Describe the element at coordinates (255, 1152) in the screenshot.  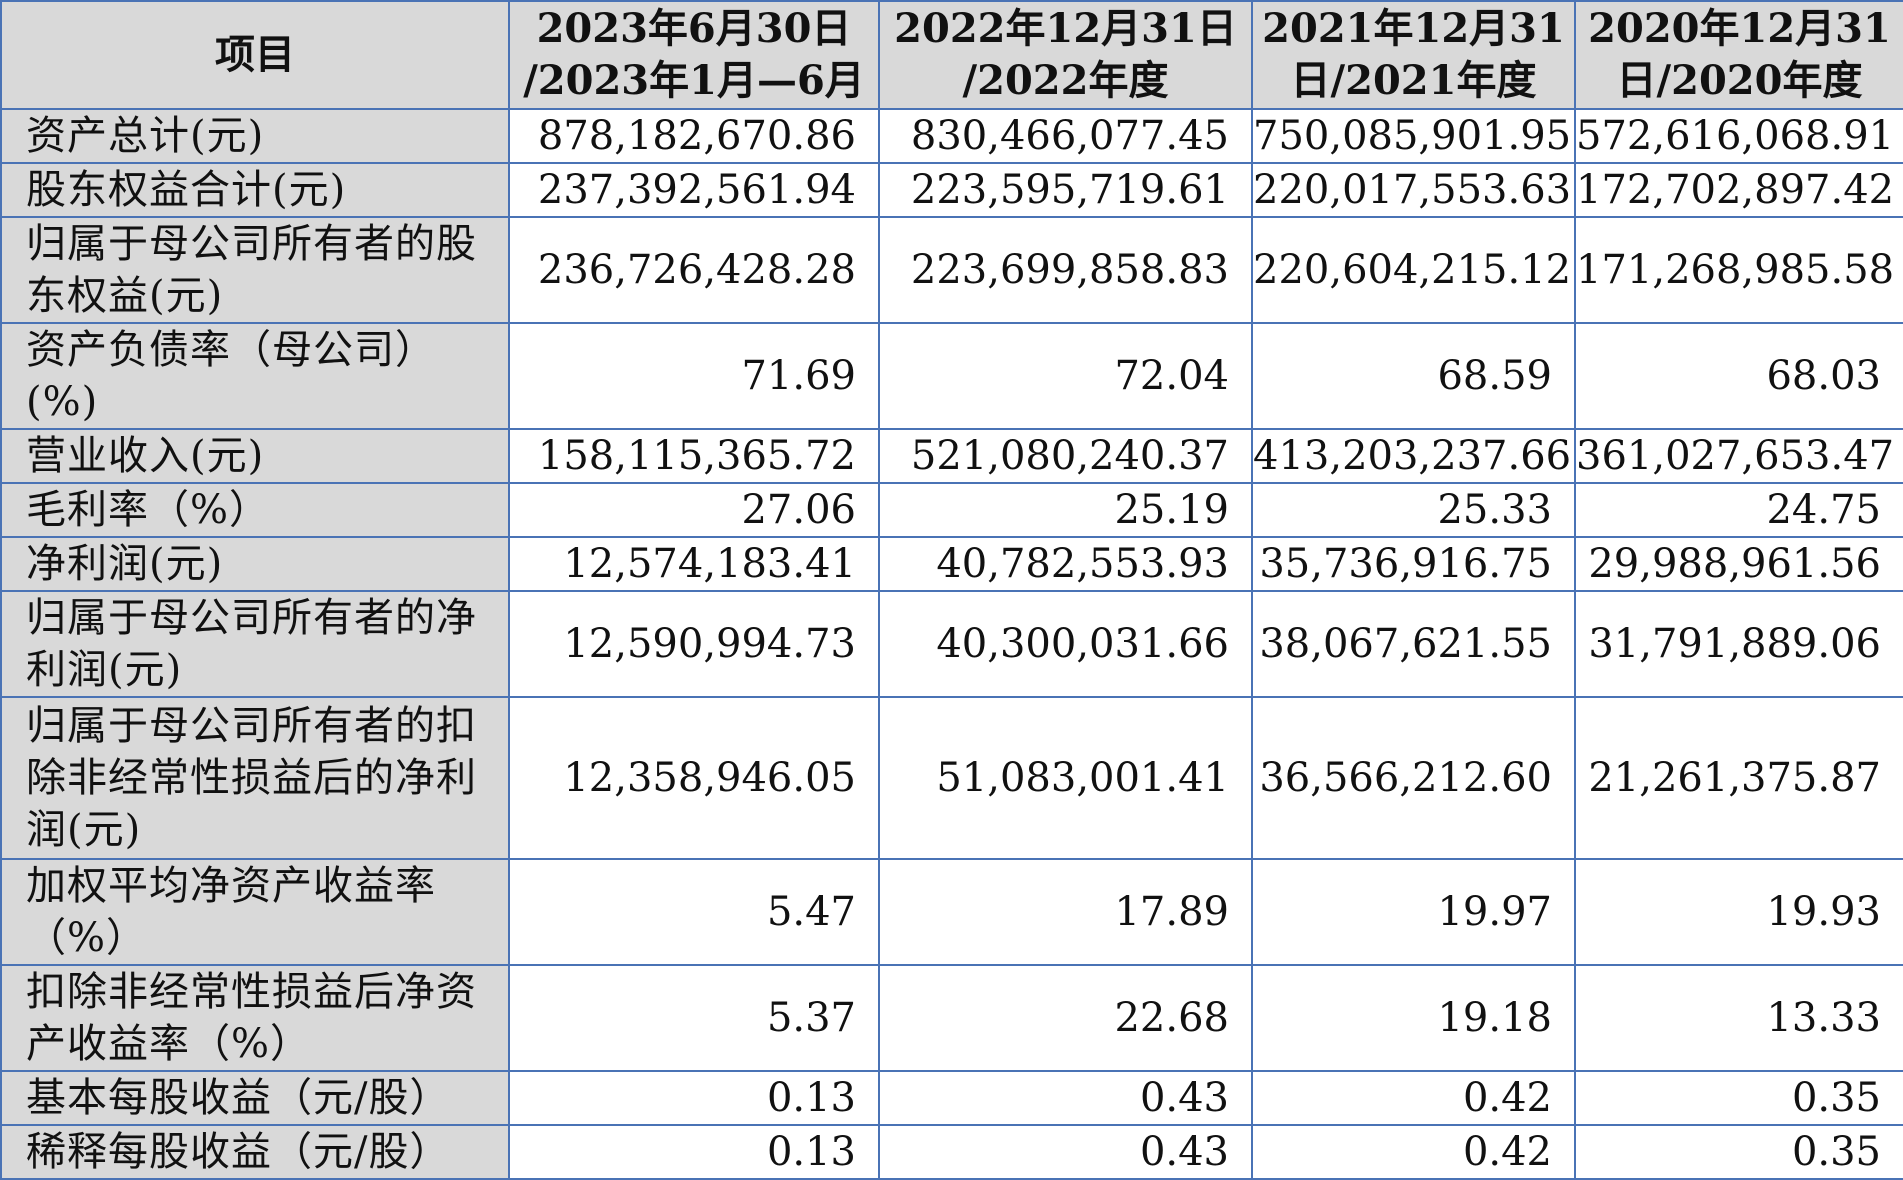
I see `row-label: 稀释每股收益（元/股）` at that location.